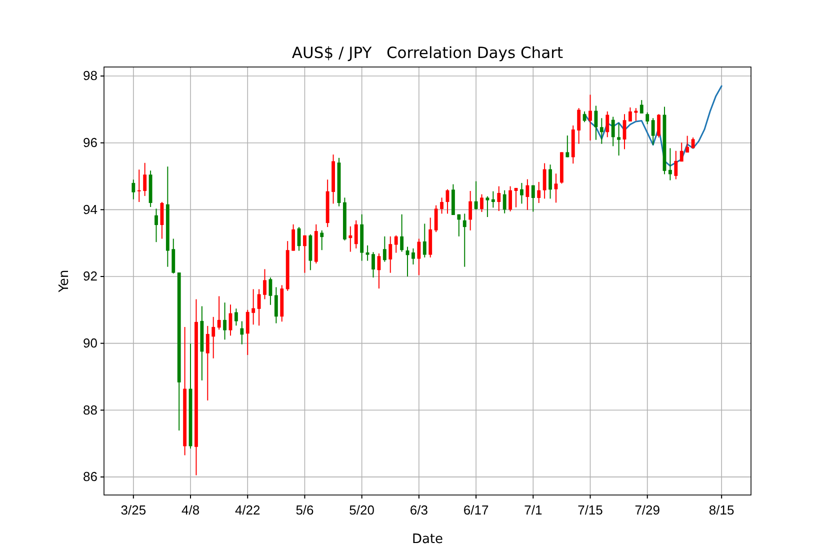 This screenshot has height=556, width=834. Describe the element at coordinates (428, 539) in the screenshot. I see `x-axis-title: Date` at that location.